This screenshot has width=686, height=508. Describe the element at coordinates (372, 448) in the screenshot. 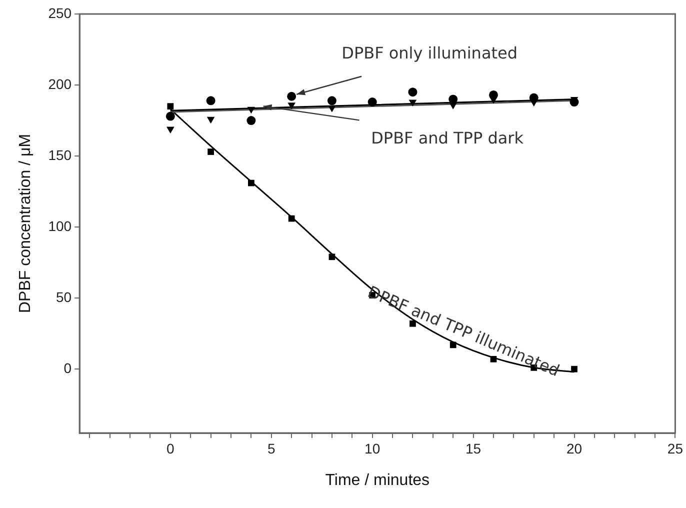

I see `x-tick-label: 10` at that location.